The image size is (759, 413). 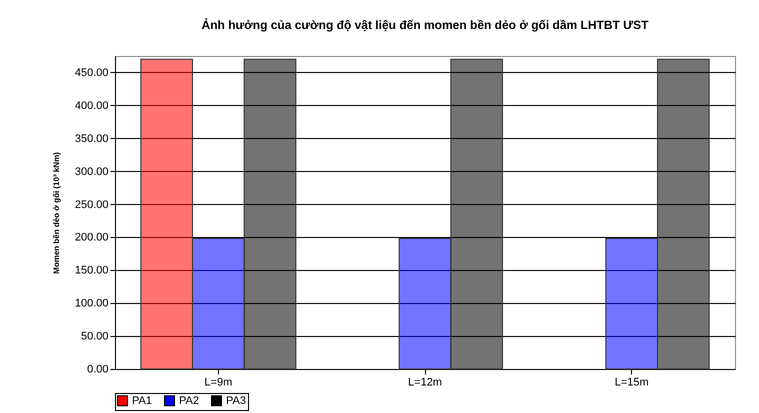 What do you see at coordinates (91, 238) in the screenshot?
I see `y-tick-label: 200.00` at bounding box center [91, 238].